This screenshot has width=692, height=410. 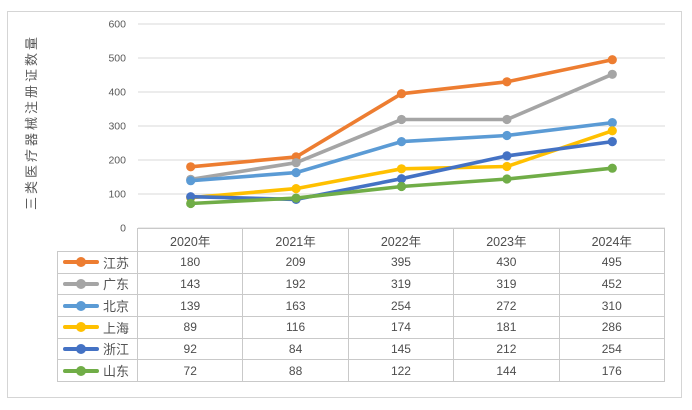 I want to click on year-header-cell: 2021年, so click(x=296, y=240).